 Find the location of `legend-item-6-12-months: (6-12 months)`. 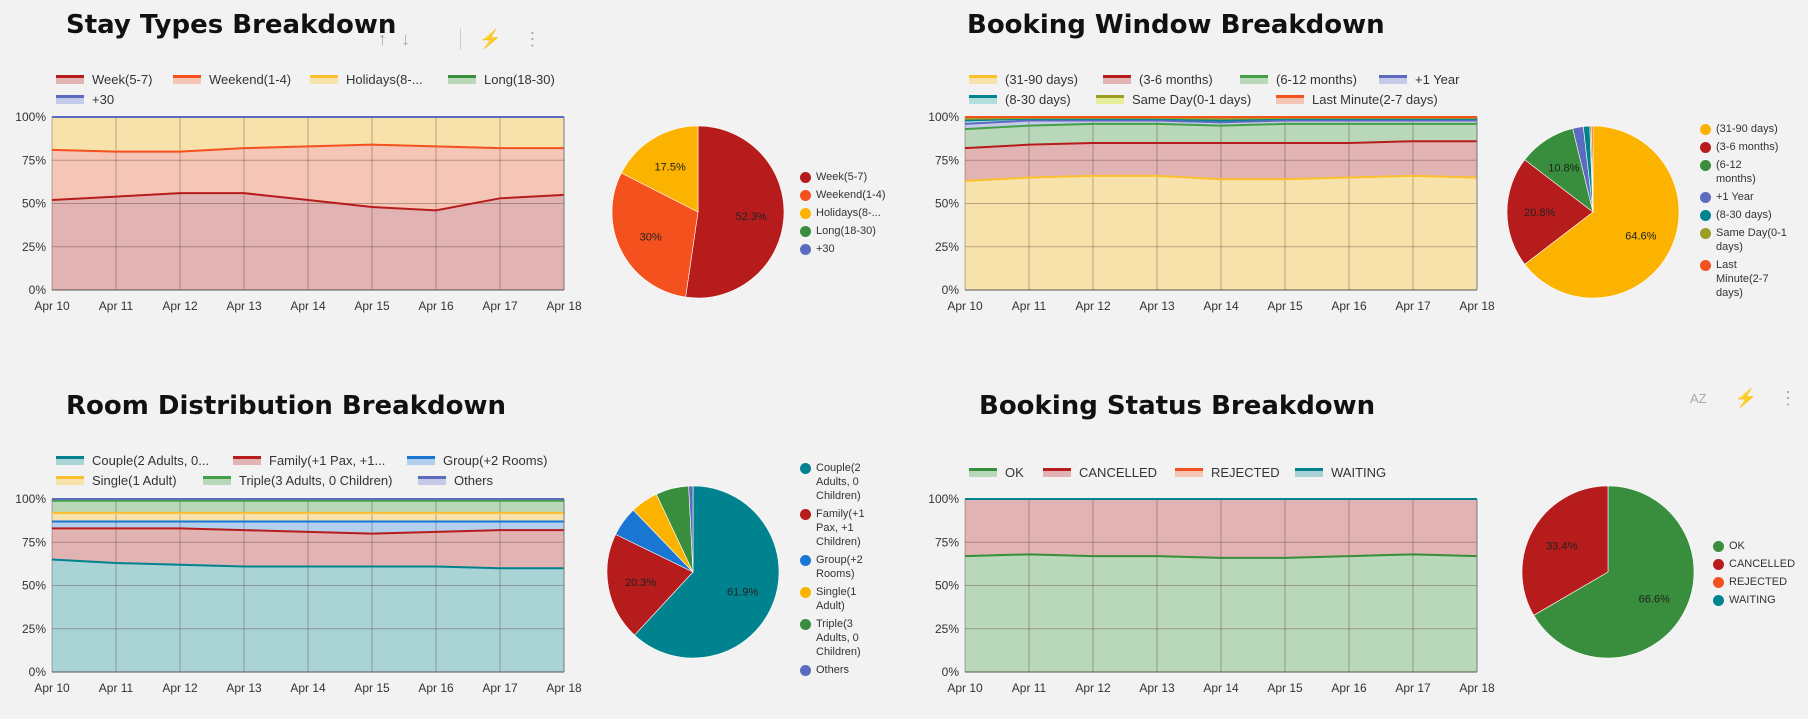

legend-item-6-12-months: (6-12 months) is located at coordinates (1298, 79).